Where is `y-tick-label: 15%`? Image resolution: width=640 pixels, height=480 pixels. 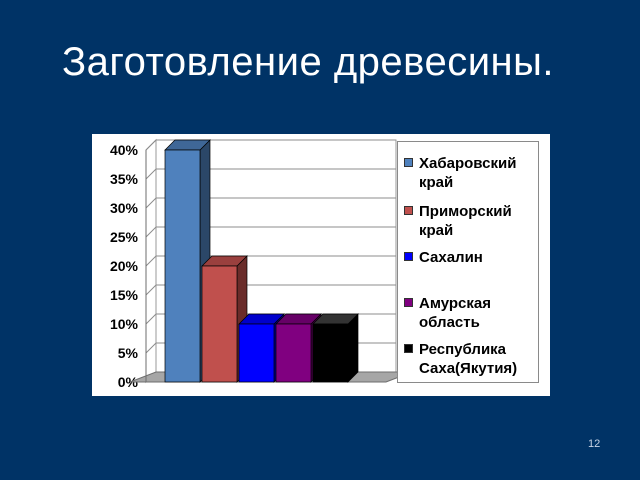
y-tick-label: 15% is located at coordinates (124, 295).